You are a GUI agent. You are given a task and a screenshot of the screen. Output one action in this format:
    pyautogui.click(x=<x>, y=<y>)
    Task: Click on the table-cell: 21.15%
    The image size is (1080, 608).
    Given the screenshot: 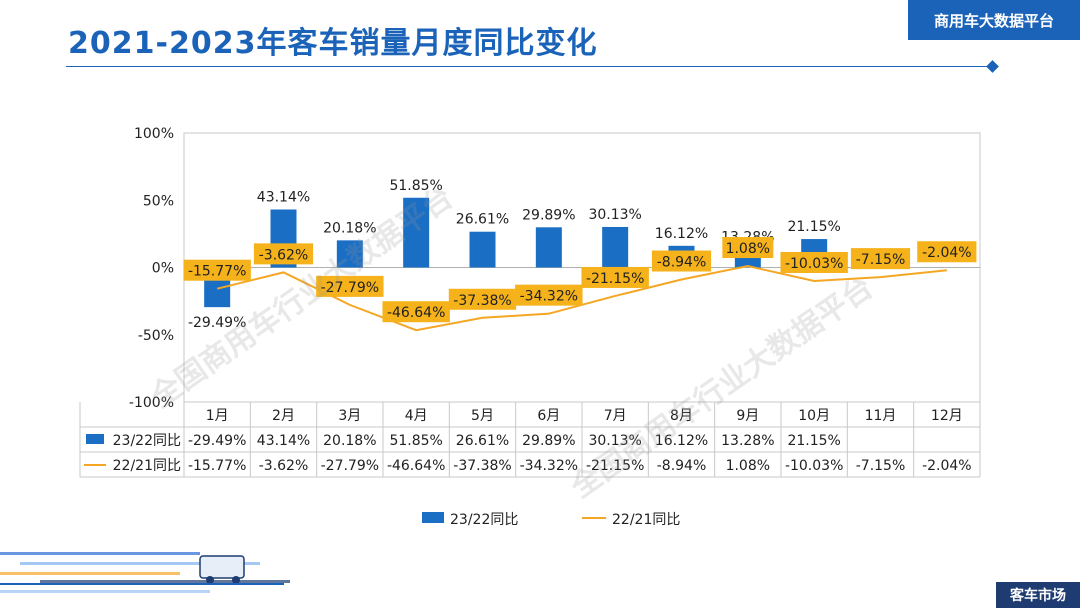 What is the action you would take?
    pyautogui.click(x=813, y=441)
    